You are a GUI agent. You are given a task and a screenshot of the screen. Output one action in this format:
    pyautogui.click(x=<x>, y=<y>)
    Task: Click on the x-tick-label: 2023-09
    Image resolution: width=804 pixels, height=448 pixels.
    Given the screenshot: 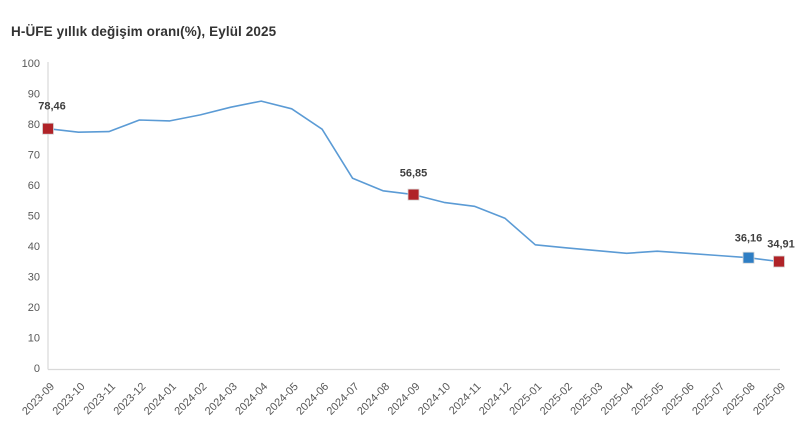 What is the action you would take?
    pyautogui.click(x=38, y=399)
    